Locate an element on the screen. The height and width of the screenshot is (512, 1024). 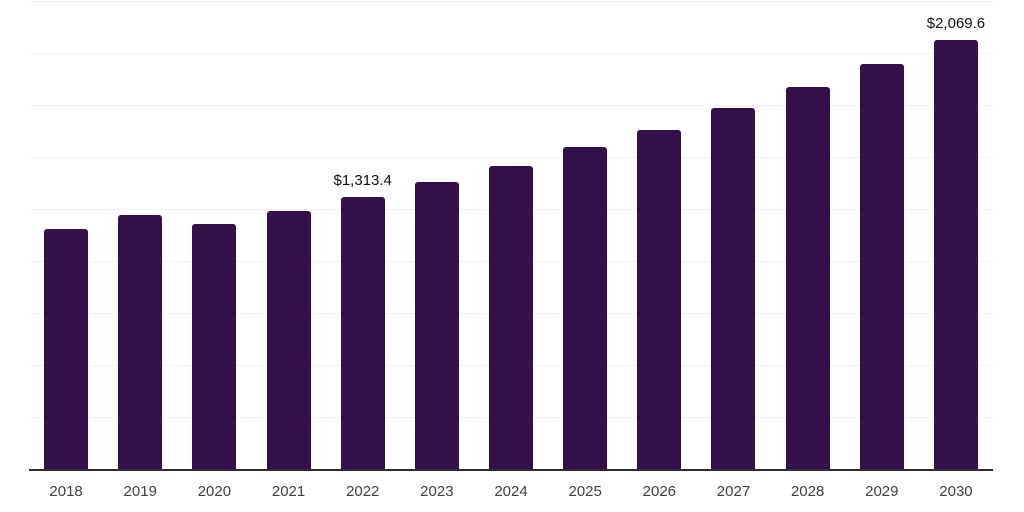
bar-slot-2022: $1,313.4 is located at coordinates (363, 235).